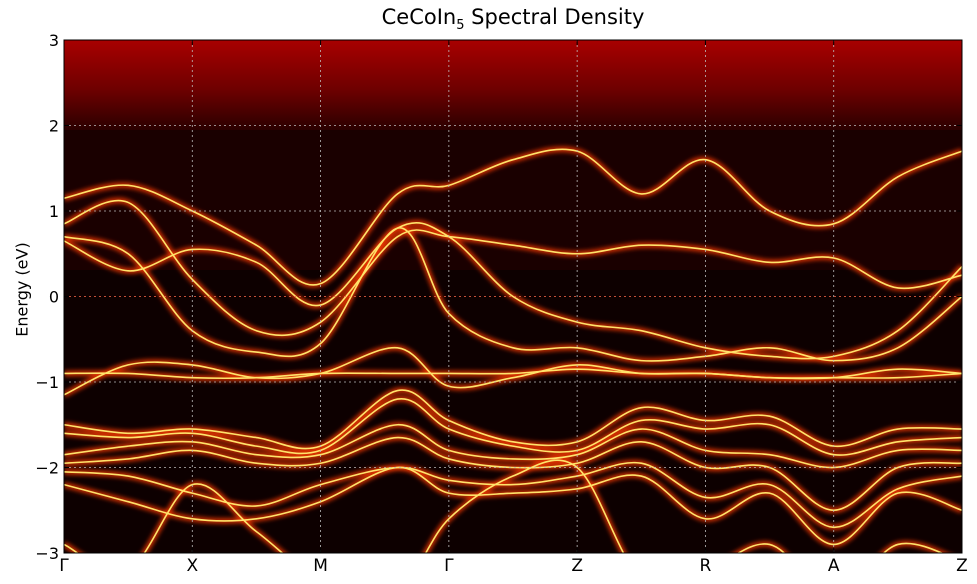  I want to click on upper-intensity-region, so click(513, 85).